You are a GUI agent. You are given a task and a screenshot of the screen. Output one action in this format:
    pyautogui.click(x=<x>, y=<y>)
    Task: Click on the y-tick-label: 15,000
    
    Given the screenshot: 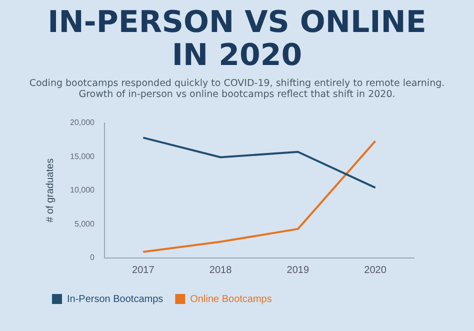 What is the action you would take?
    pyautogui.click(x=83, y=156)
    